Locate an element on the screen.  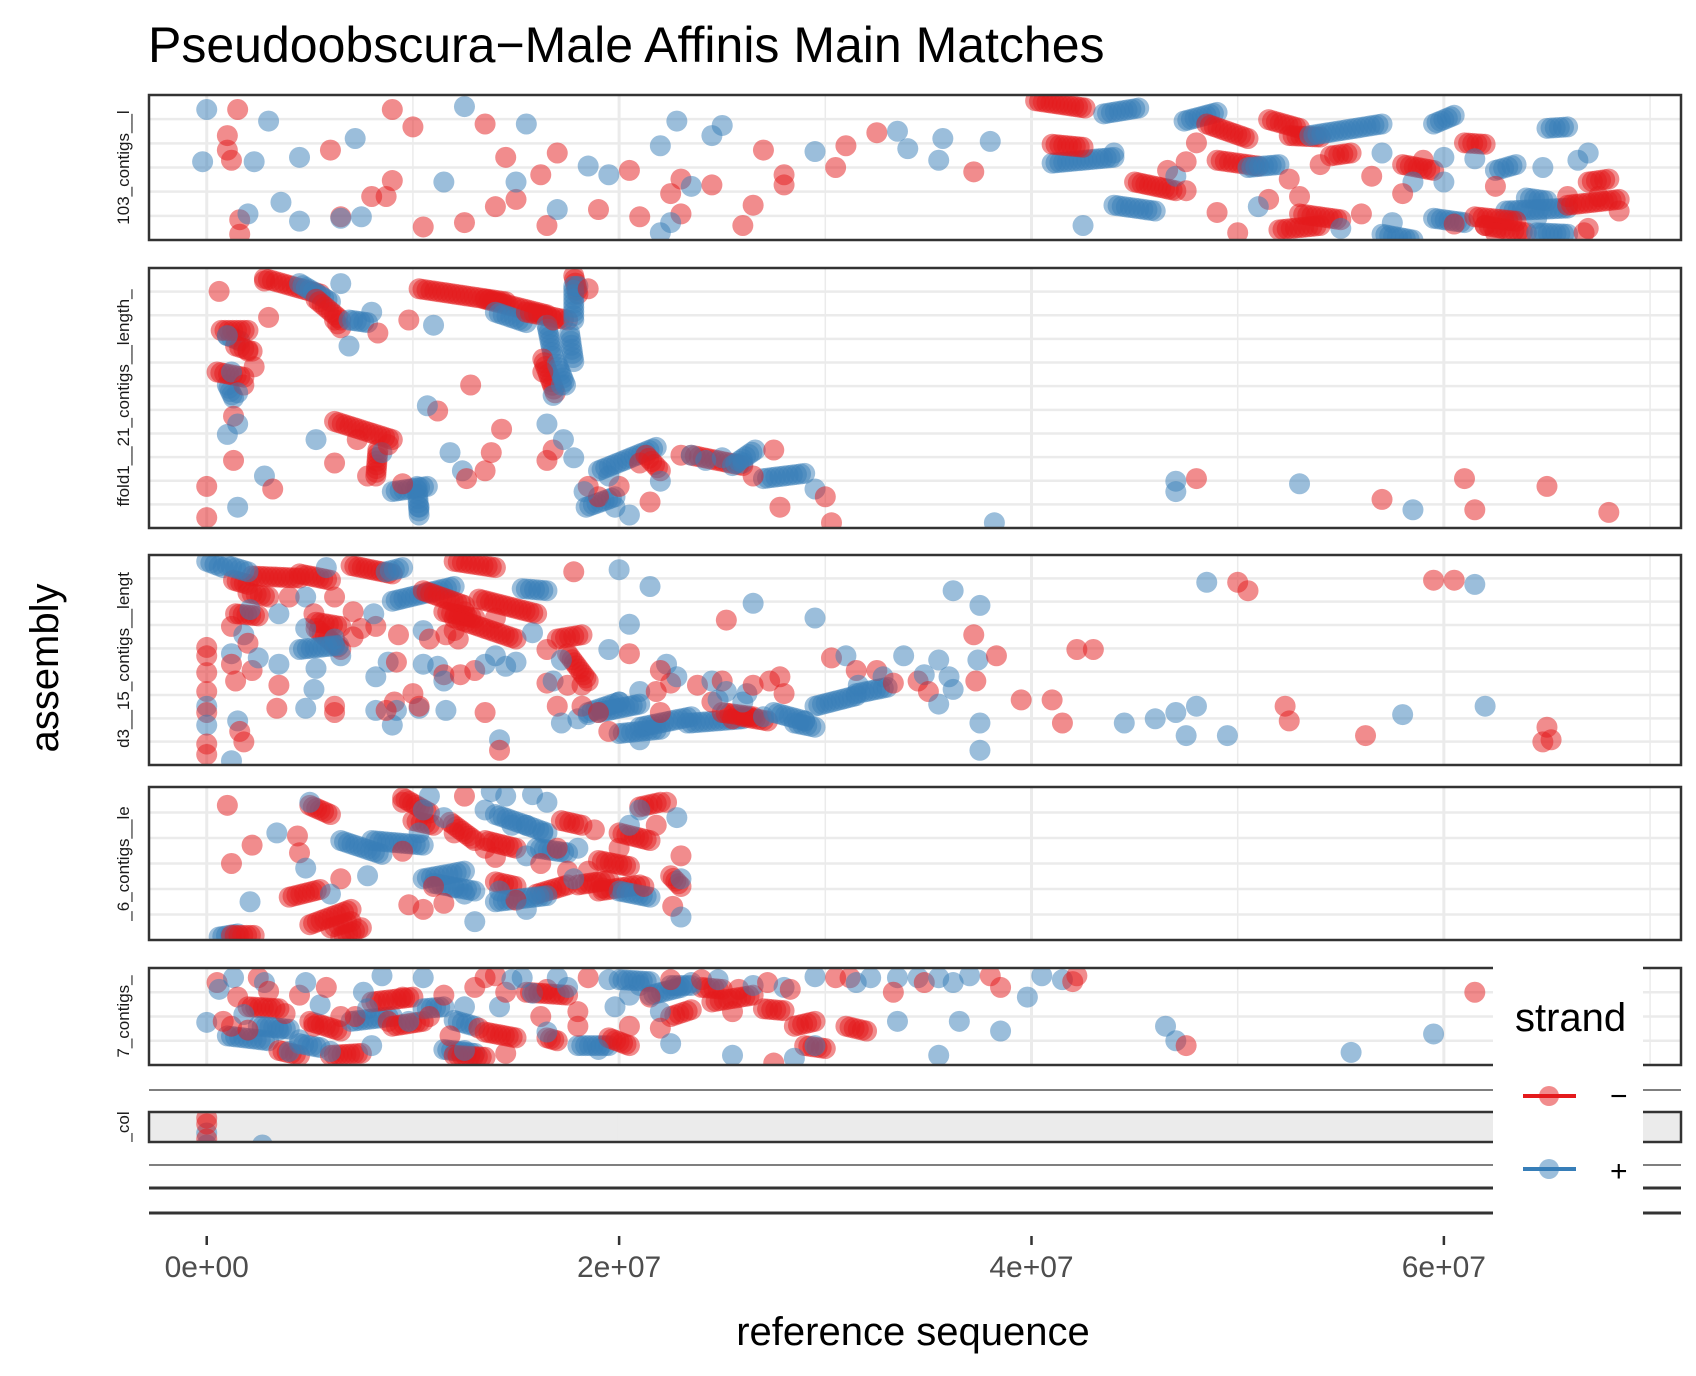
x-axis: 0e+00 2e+07 4e+07 6e+07 is located at coordinates (825, 1260).